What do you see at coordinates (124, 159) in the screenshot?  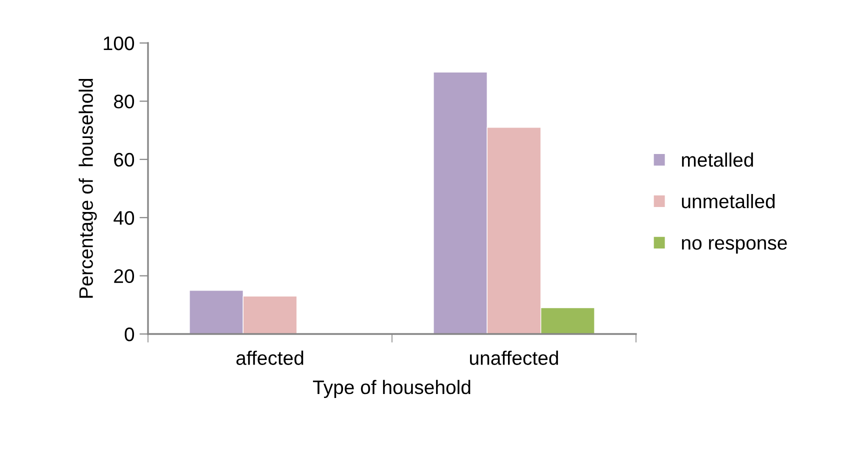 I see `y-tick-label: 60` at bounding box center [124, 159].